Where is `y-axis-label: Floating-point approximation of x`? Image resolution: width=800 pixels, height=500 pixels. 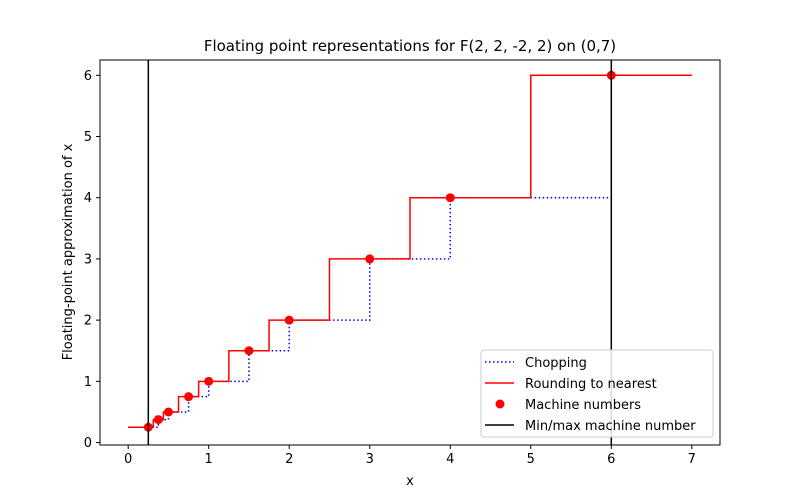
y-axis-label: Floating-point approximation of x is located at coordinates (68, 251).